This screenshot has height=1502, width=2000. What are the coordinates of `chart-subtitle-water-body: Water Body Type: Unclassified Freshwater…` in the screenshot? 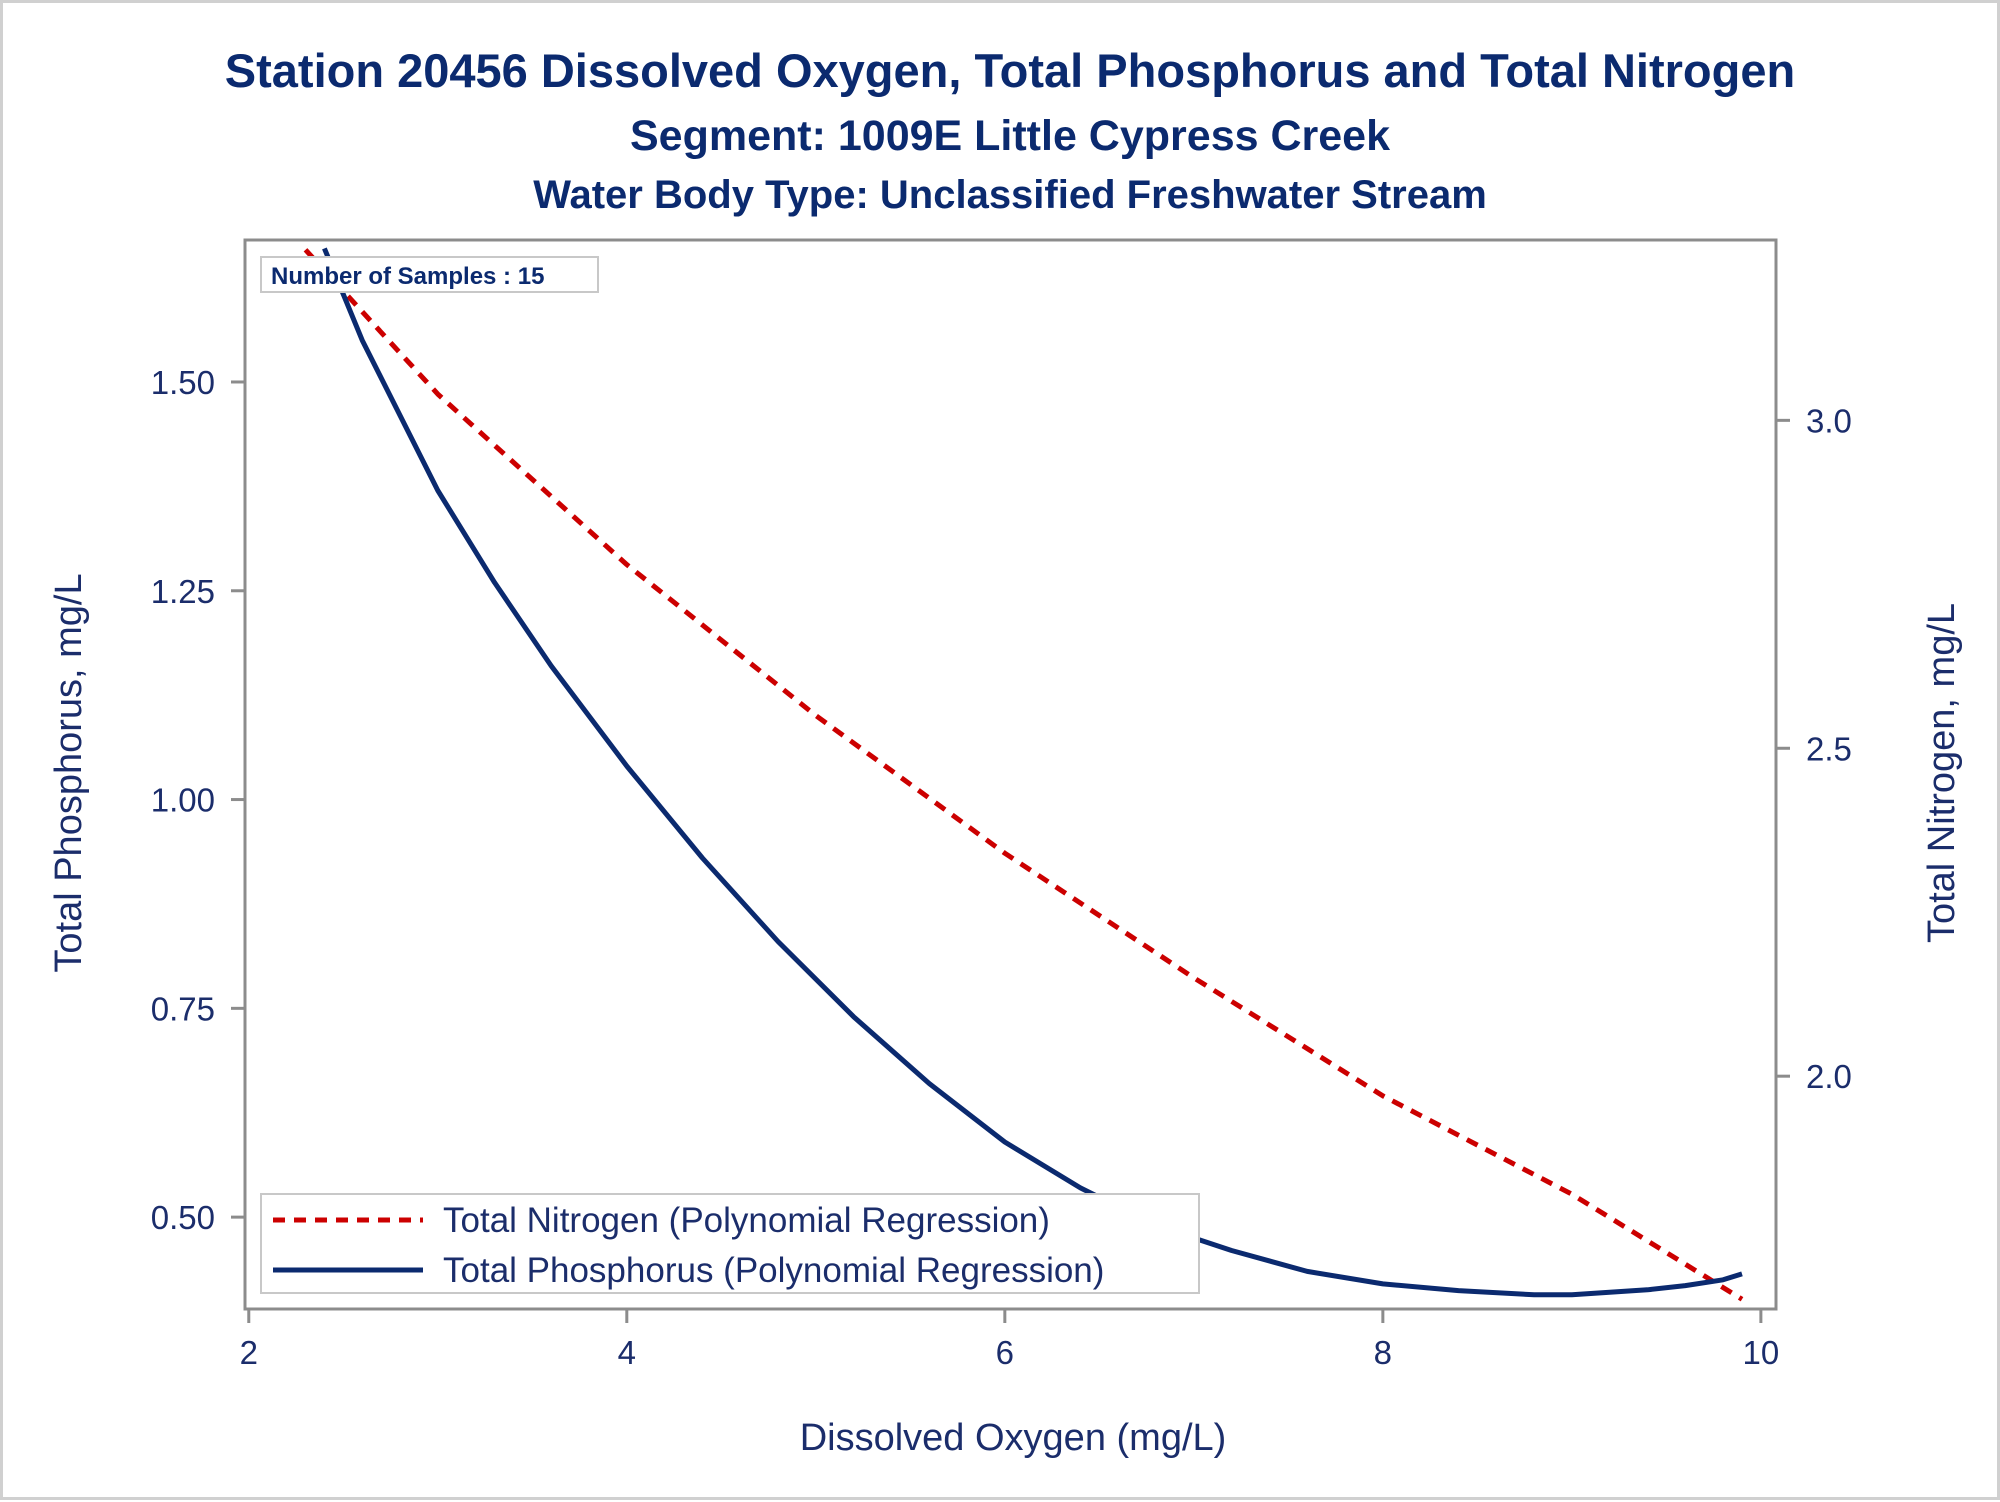 It's located at (1010, 195).